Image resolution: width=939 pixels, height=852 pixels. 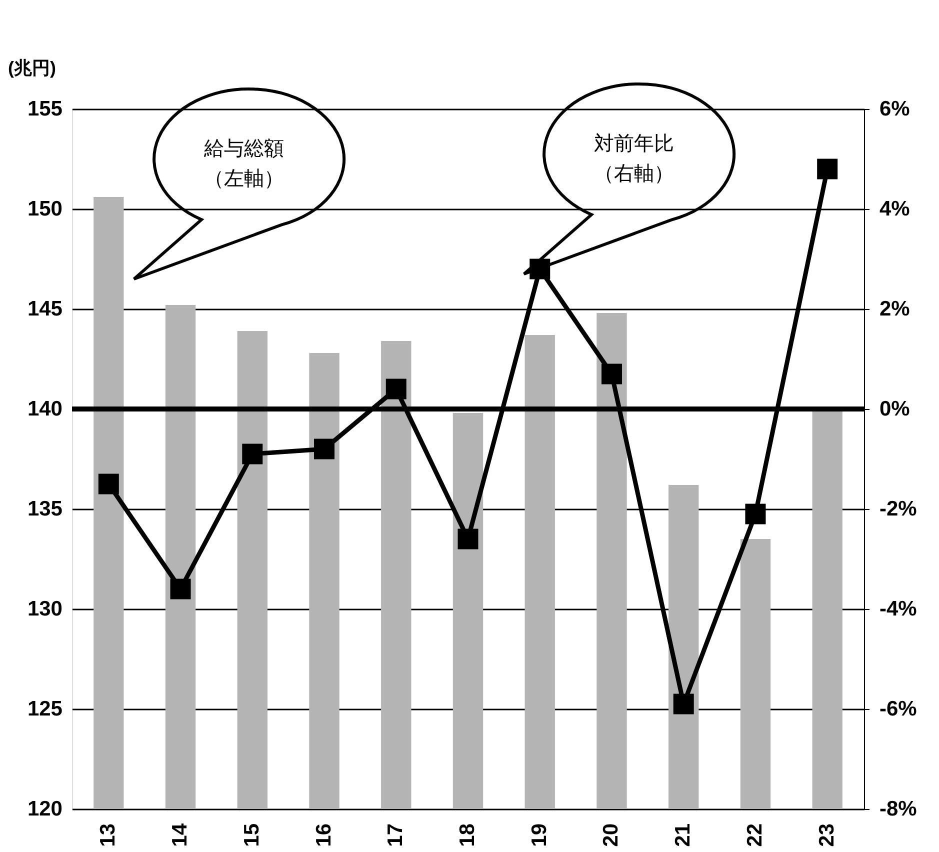 I want to click on y2-tick-label: -8%, so click(x=899, y=809).